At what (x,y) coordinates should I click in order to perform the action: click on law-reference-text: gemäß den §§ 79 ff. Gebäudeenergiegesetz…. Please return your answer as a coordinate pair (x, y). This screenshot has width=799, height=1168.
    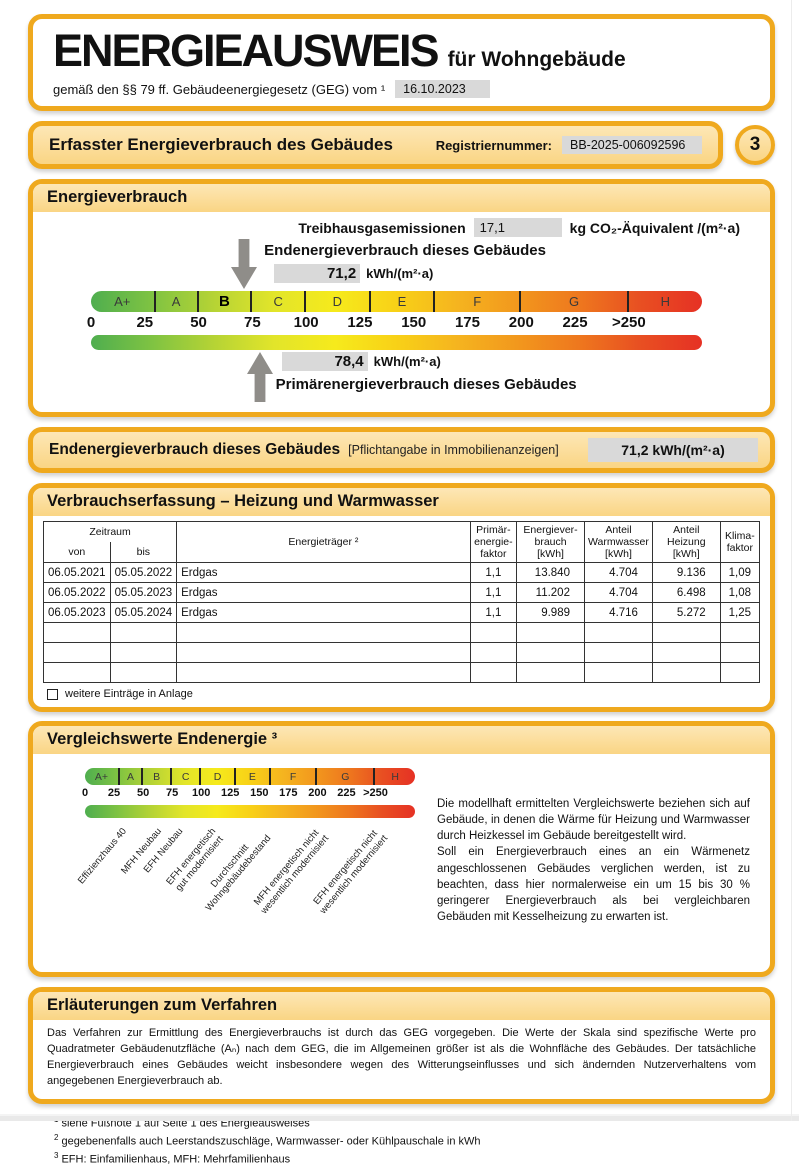
    Looking at the image, I should click on (219, 89).